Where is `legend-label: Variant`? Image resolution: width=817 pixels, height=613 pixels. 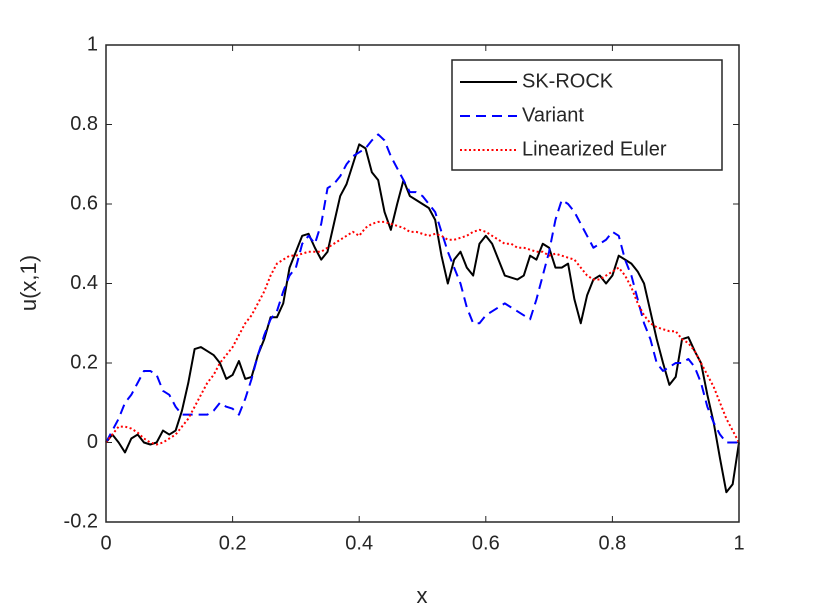 legend-label: Variant is located at coordinates (553, 115).